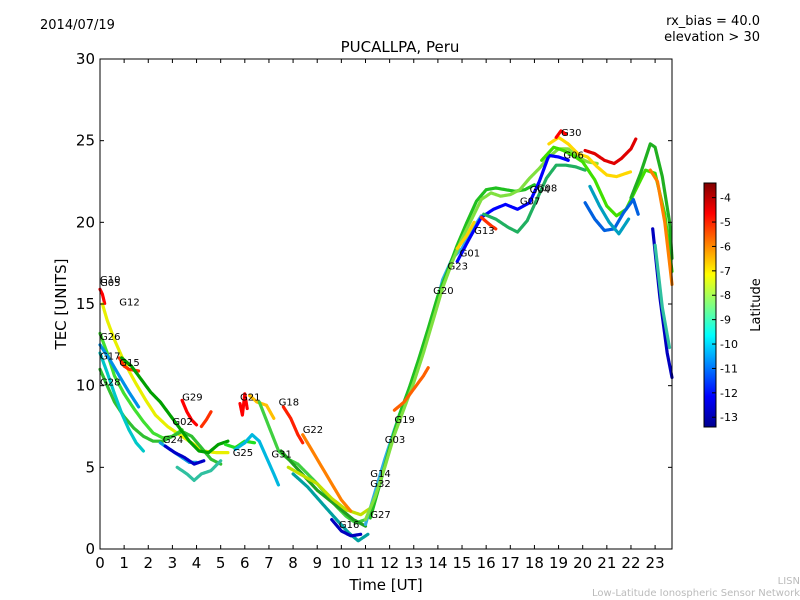  Describe the element at coordinates (712, 37) in the screenshot. I see `elevation-note: elevation > 30` at that location.